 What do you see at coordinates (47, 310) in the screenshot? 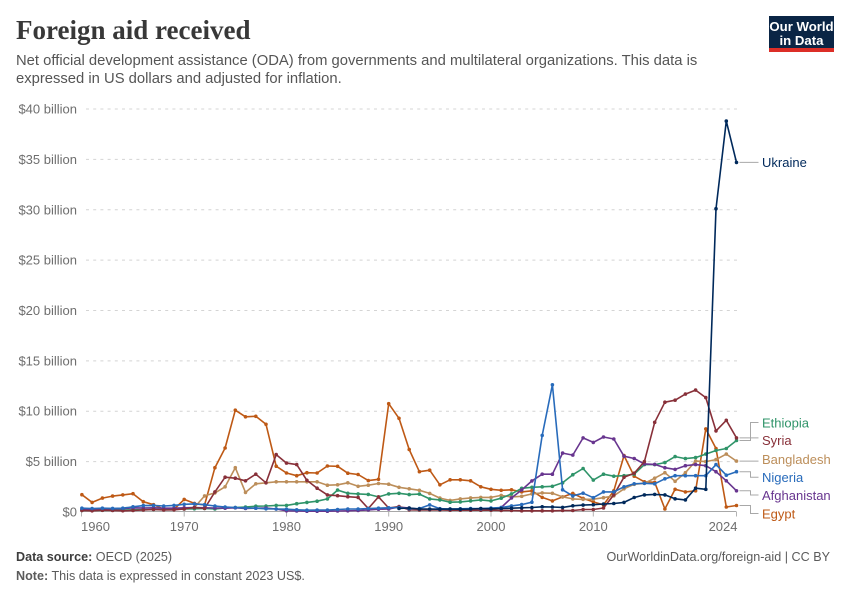
I see `svg-text: $20 billion` at bounding box center [47, 310].